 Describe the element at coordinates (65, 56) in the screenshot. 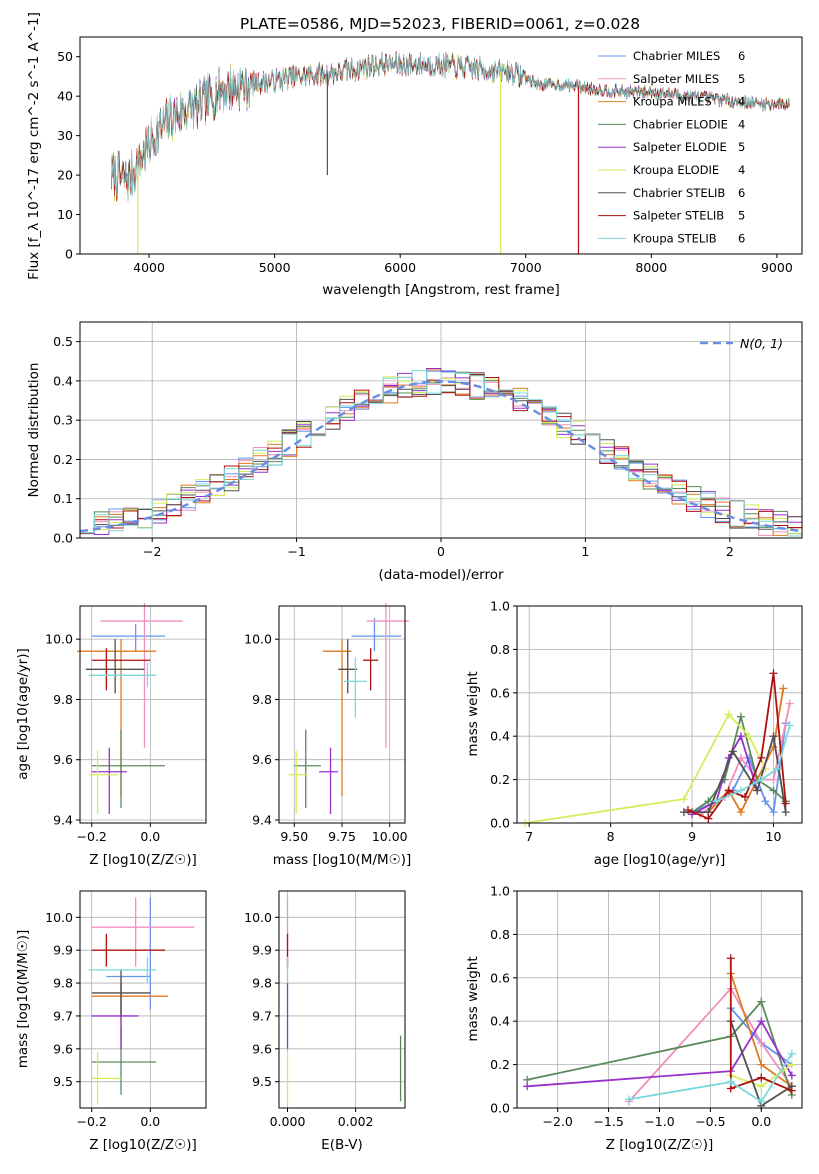

I see `y-tick-label: 50` at that location.